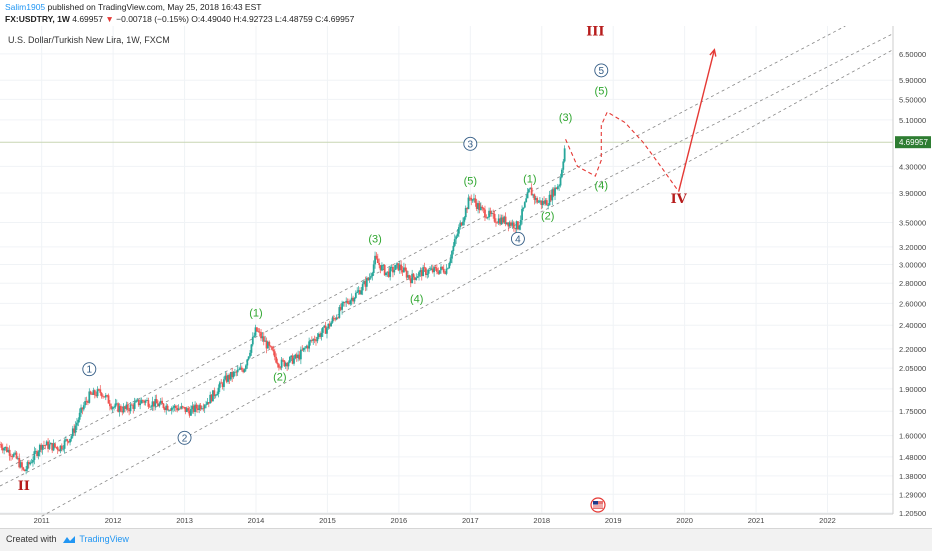 The image size is (932, 551). What do you see at coordinates (89, 40) in the screenshot?
I see `chart-title: U.S. Dollar/Turkish New Lira, 1W, FXCM` at bounding box center [89, 40].